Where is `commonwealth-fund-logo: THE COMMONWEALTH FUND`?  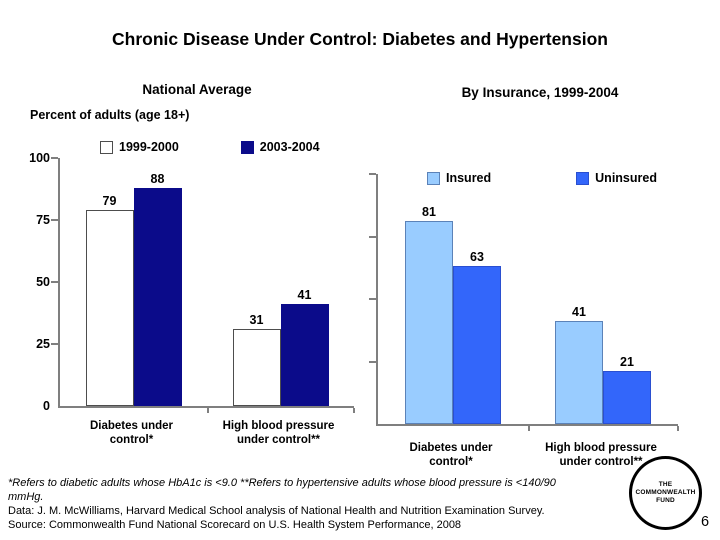
commonwealth-fund-logo: THE COMMONWEALTH FUND is located at coordinates (665, 493).